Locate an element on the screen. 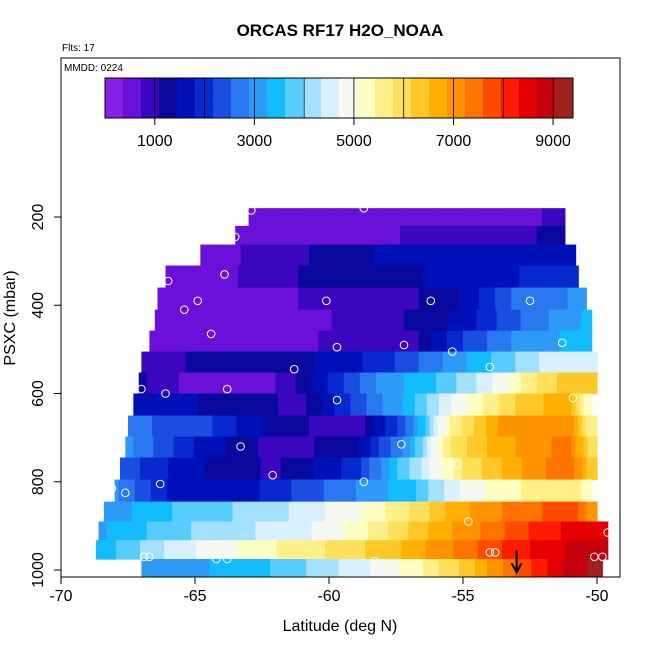  flight-marker is located at coordinates (575, 215).